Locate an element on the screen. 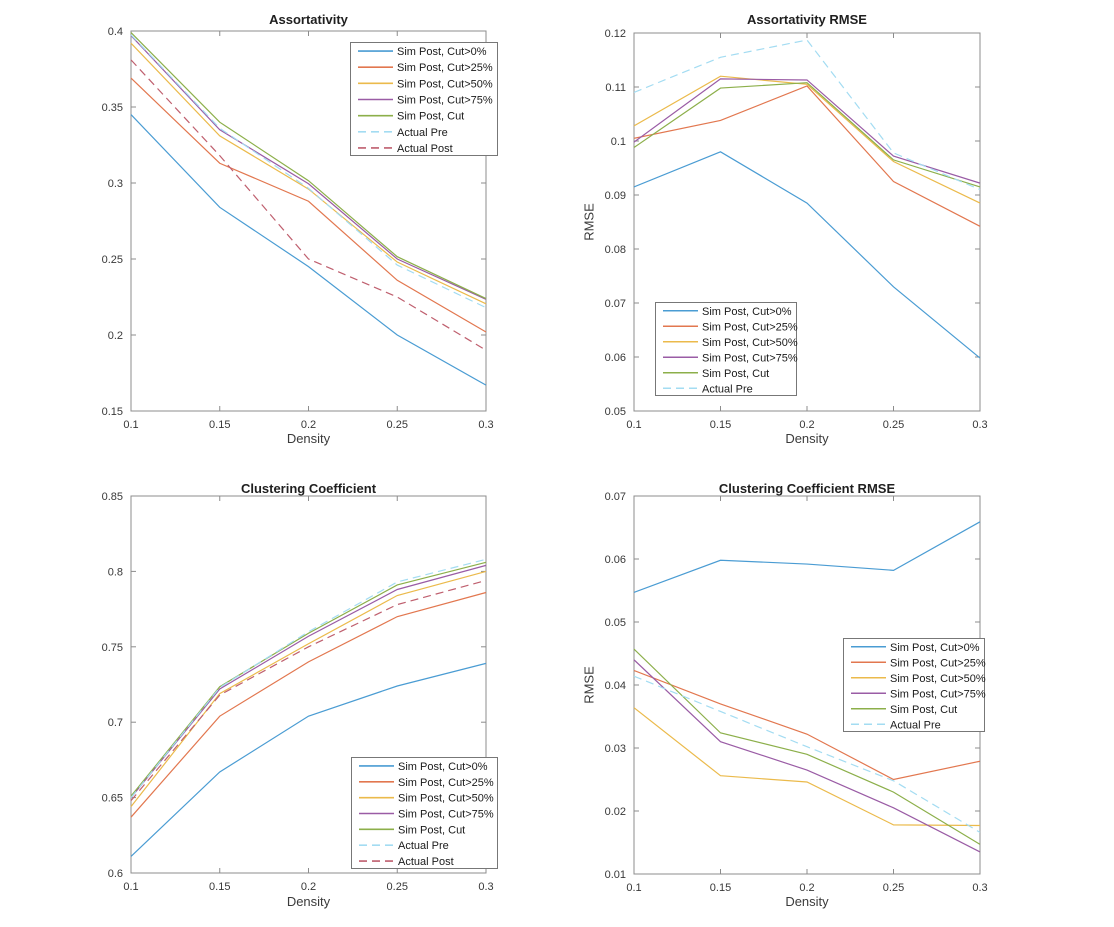  y-tick-label: 0.6 is located at coordinates (115, 874).